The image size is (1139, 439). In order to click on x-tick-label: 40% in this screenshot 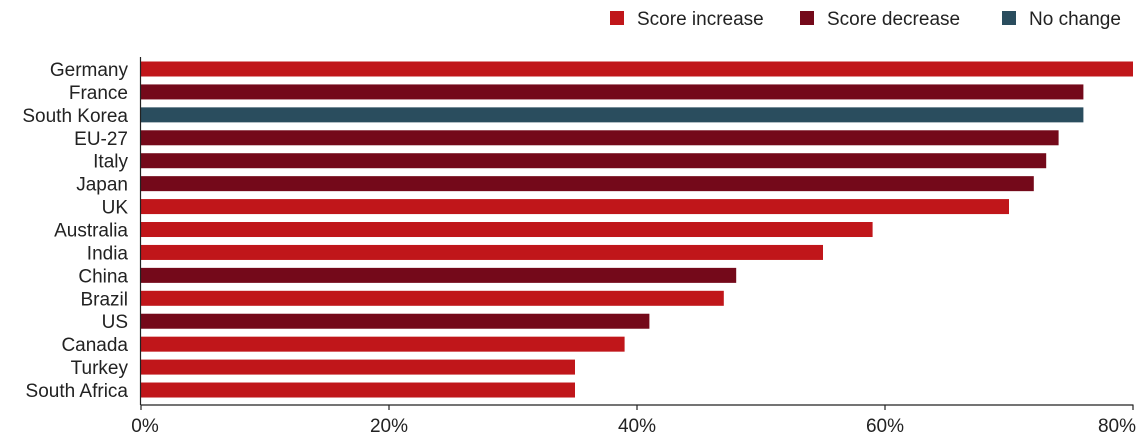, I will do `click(637, 426)`.